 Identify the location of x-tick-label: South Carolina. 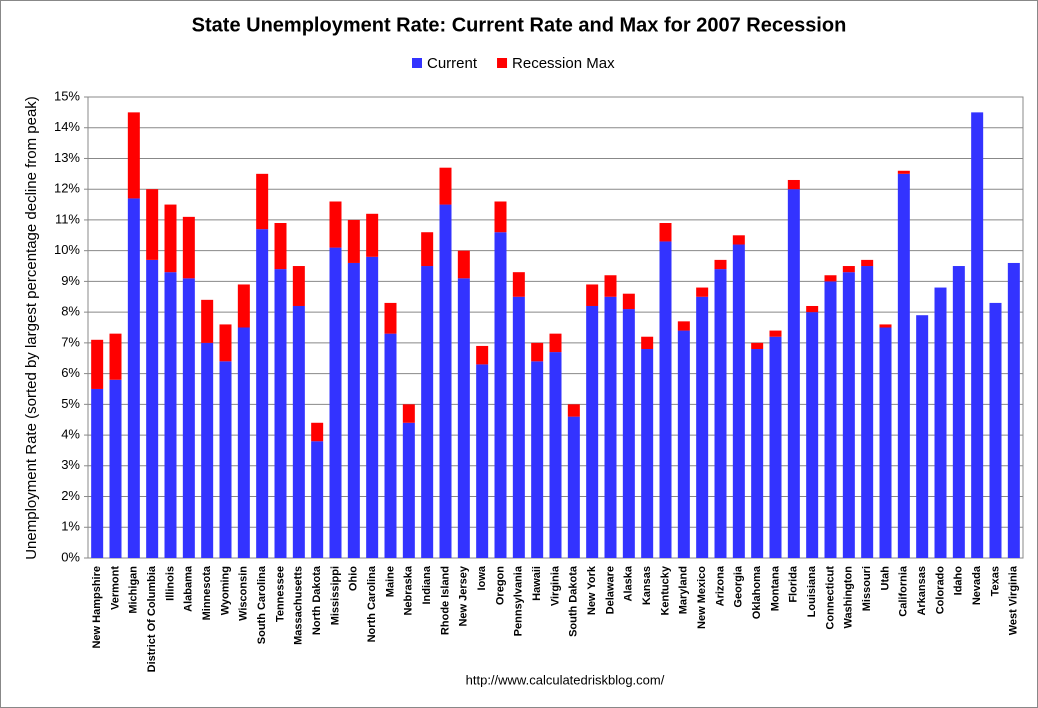
(262, 604).